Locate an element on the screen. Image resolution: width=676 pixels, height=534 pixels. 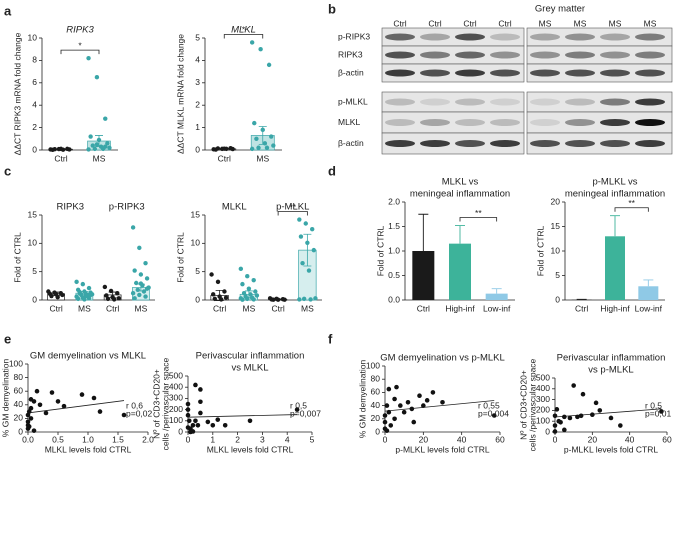
annotation: p=0,01 is located at coordinates (658, 413).